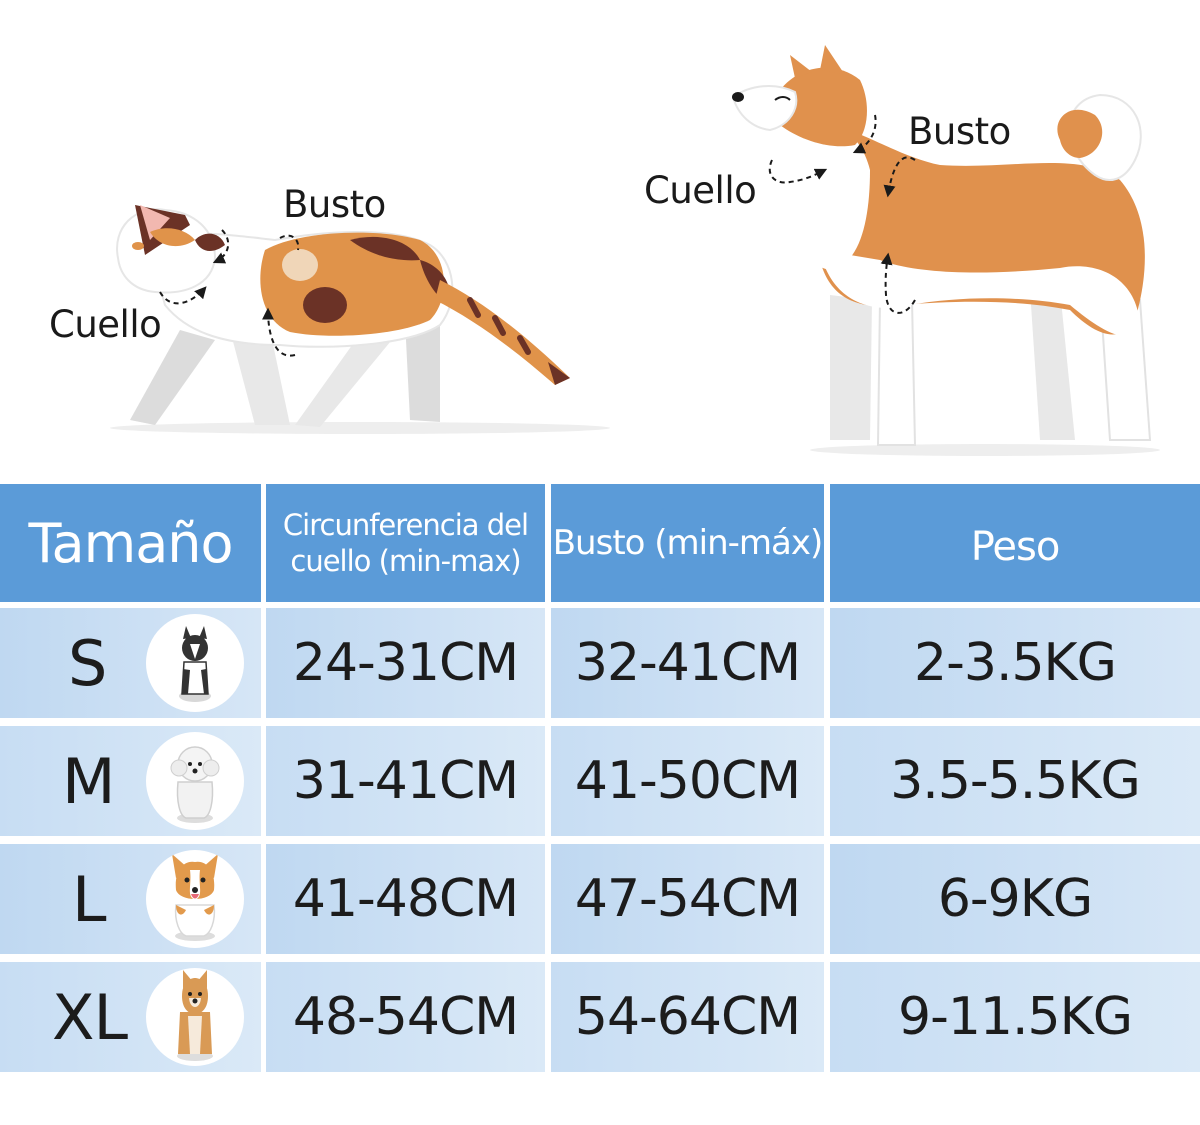 This screenshot has width=1200, height=1125. Describe the element at coordinates (89, 899) in the screenshot. I see `size-label: L` at that location.